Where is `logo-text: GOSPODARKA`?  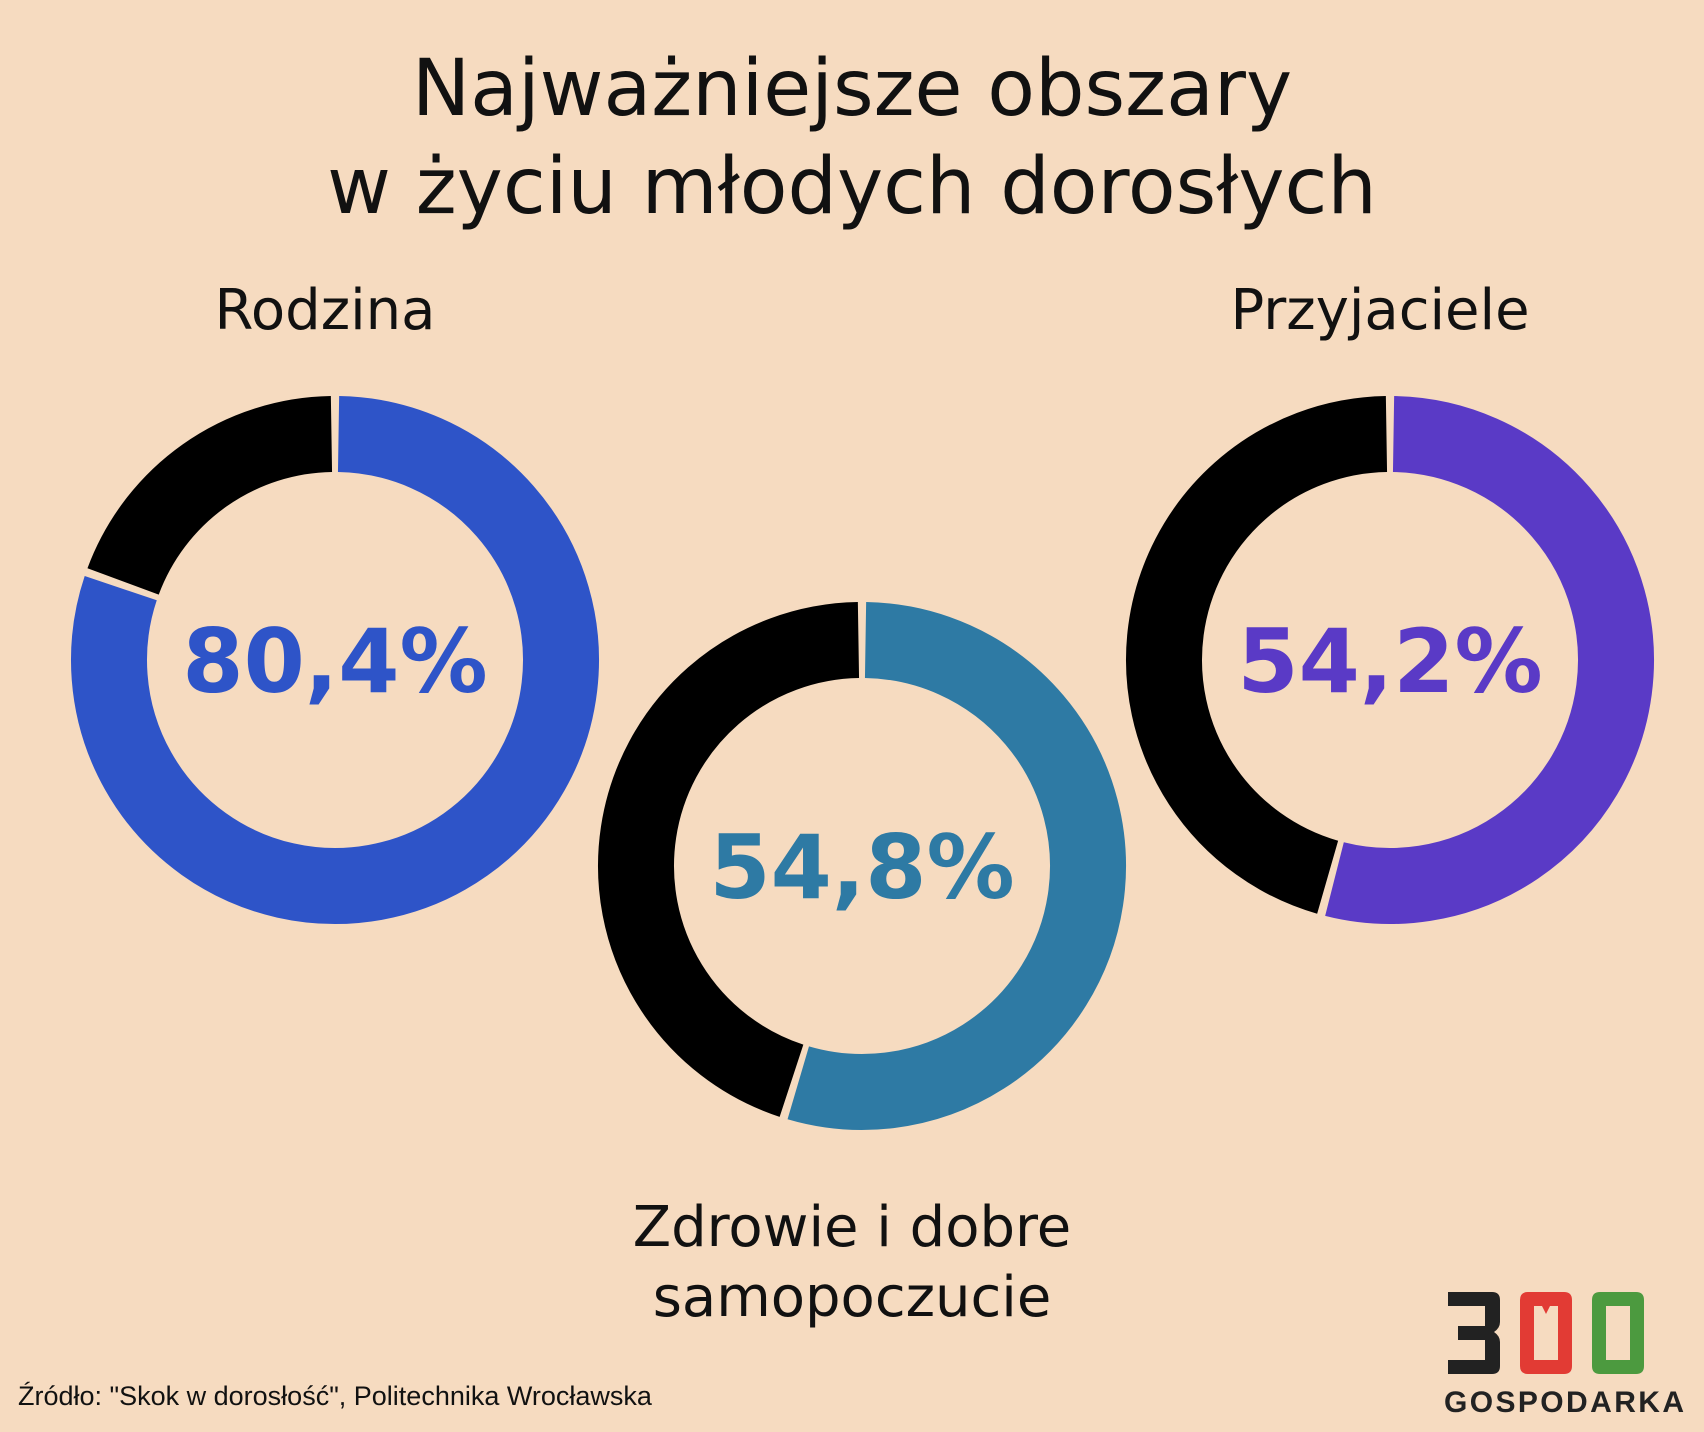 logo-text: GOSPODARKA is located at coordinates (1564, 1402).